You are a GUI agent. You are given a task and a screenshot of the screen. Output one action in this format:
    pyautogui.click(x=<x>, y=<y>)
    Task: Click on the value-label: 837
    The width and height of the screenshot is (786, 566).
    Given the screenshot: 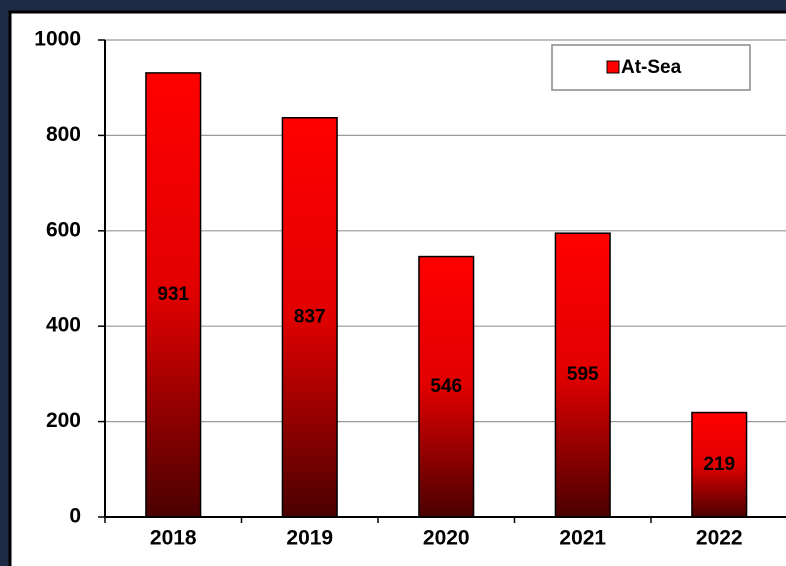 What is the action you would take?
    pyautogui.click(x=310, y=316)
    